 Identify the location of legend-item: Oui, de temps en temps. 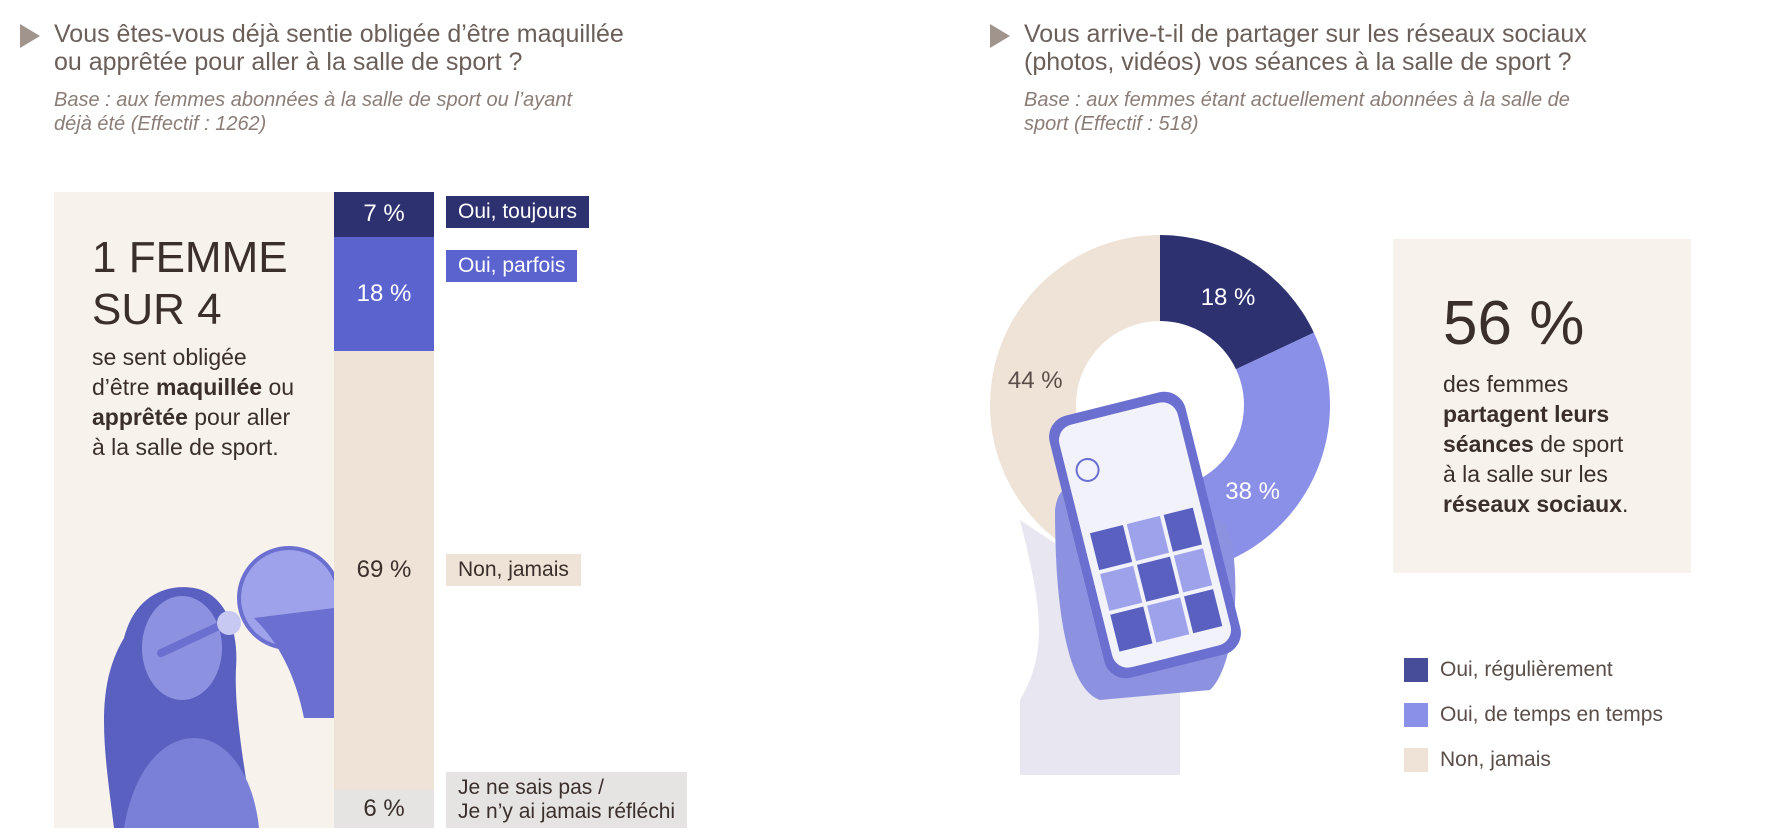
(1533, 715).